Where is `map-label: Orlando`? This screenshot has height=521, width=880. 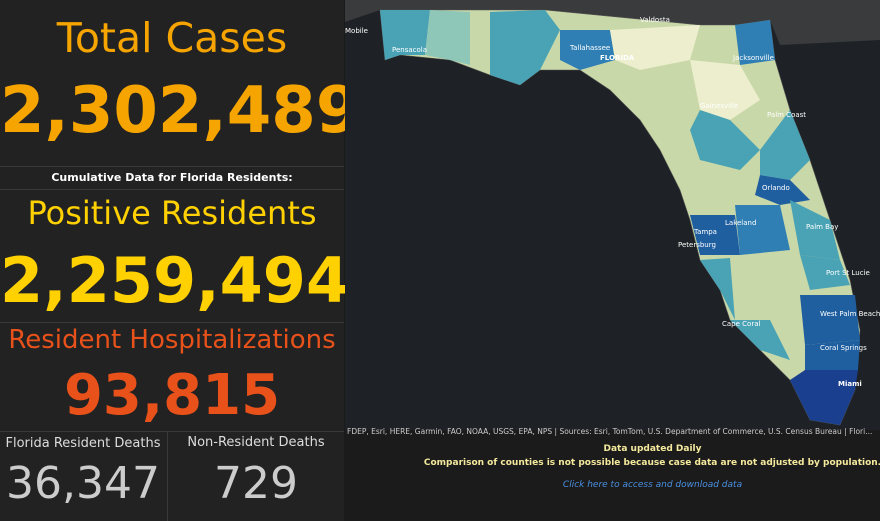 map-label: Orlando is located at coordinates (776, 188).